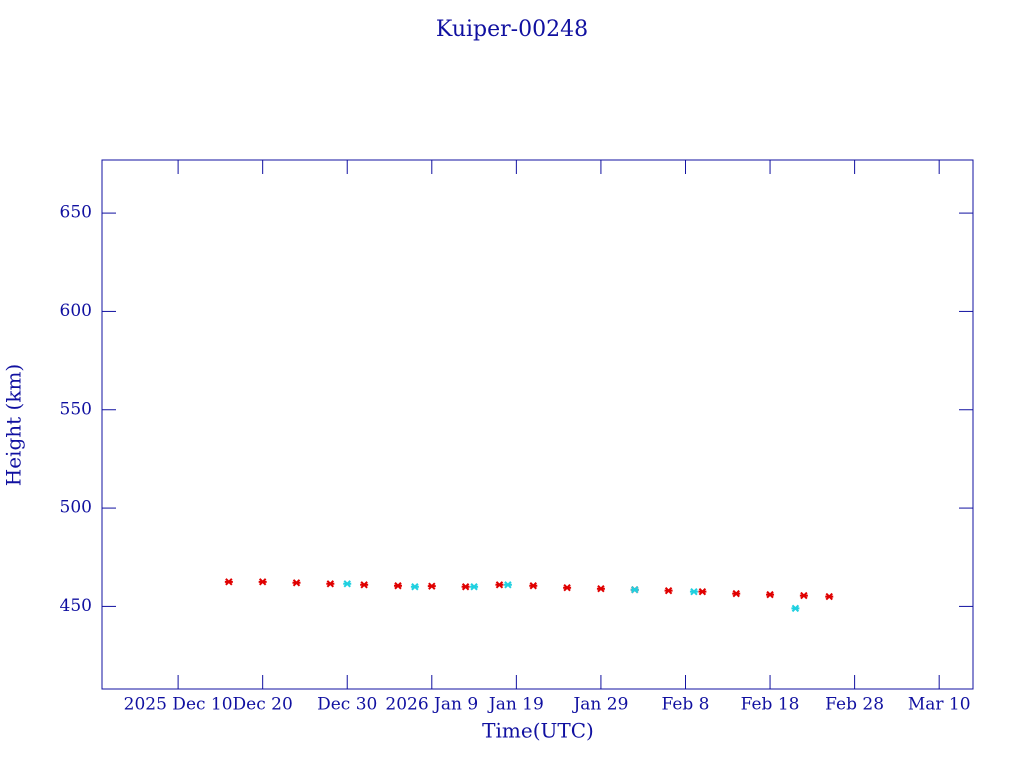  What do you see at coordinates (512, 29) in the screenshot?
I see `chart-title: Kuiper-00248` at bounding box center [512, 29].